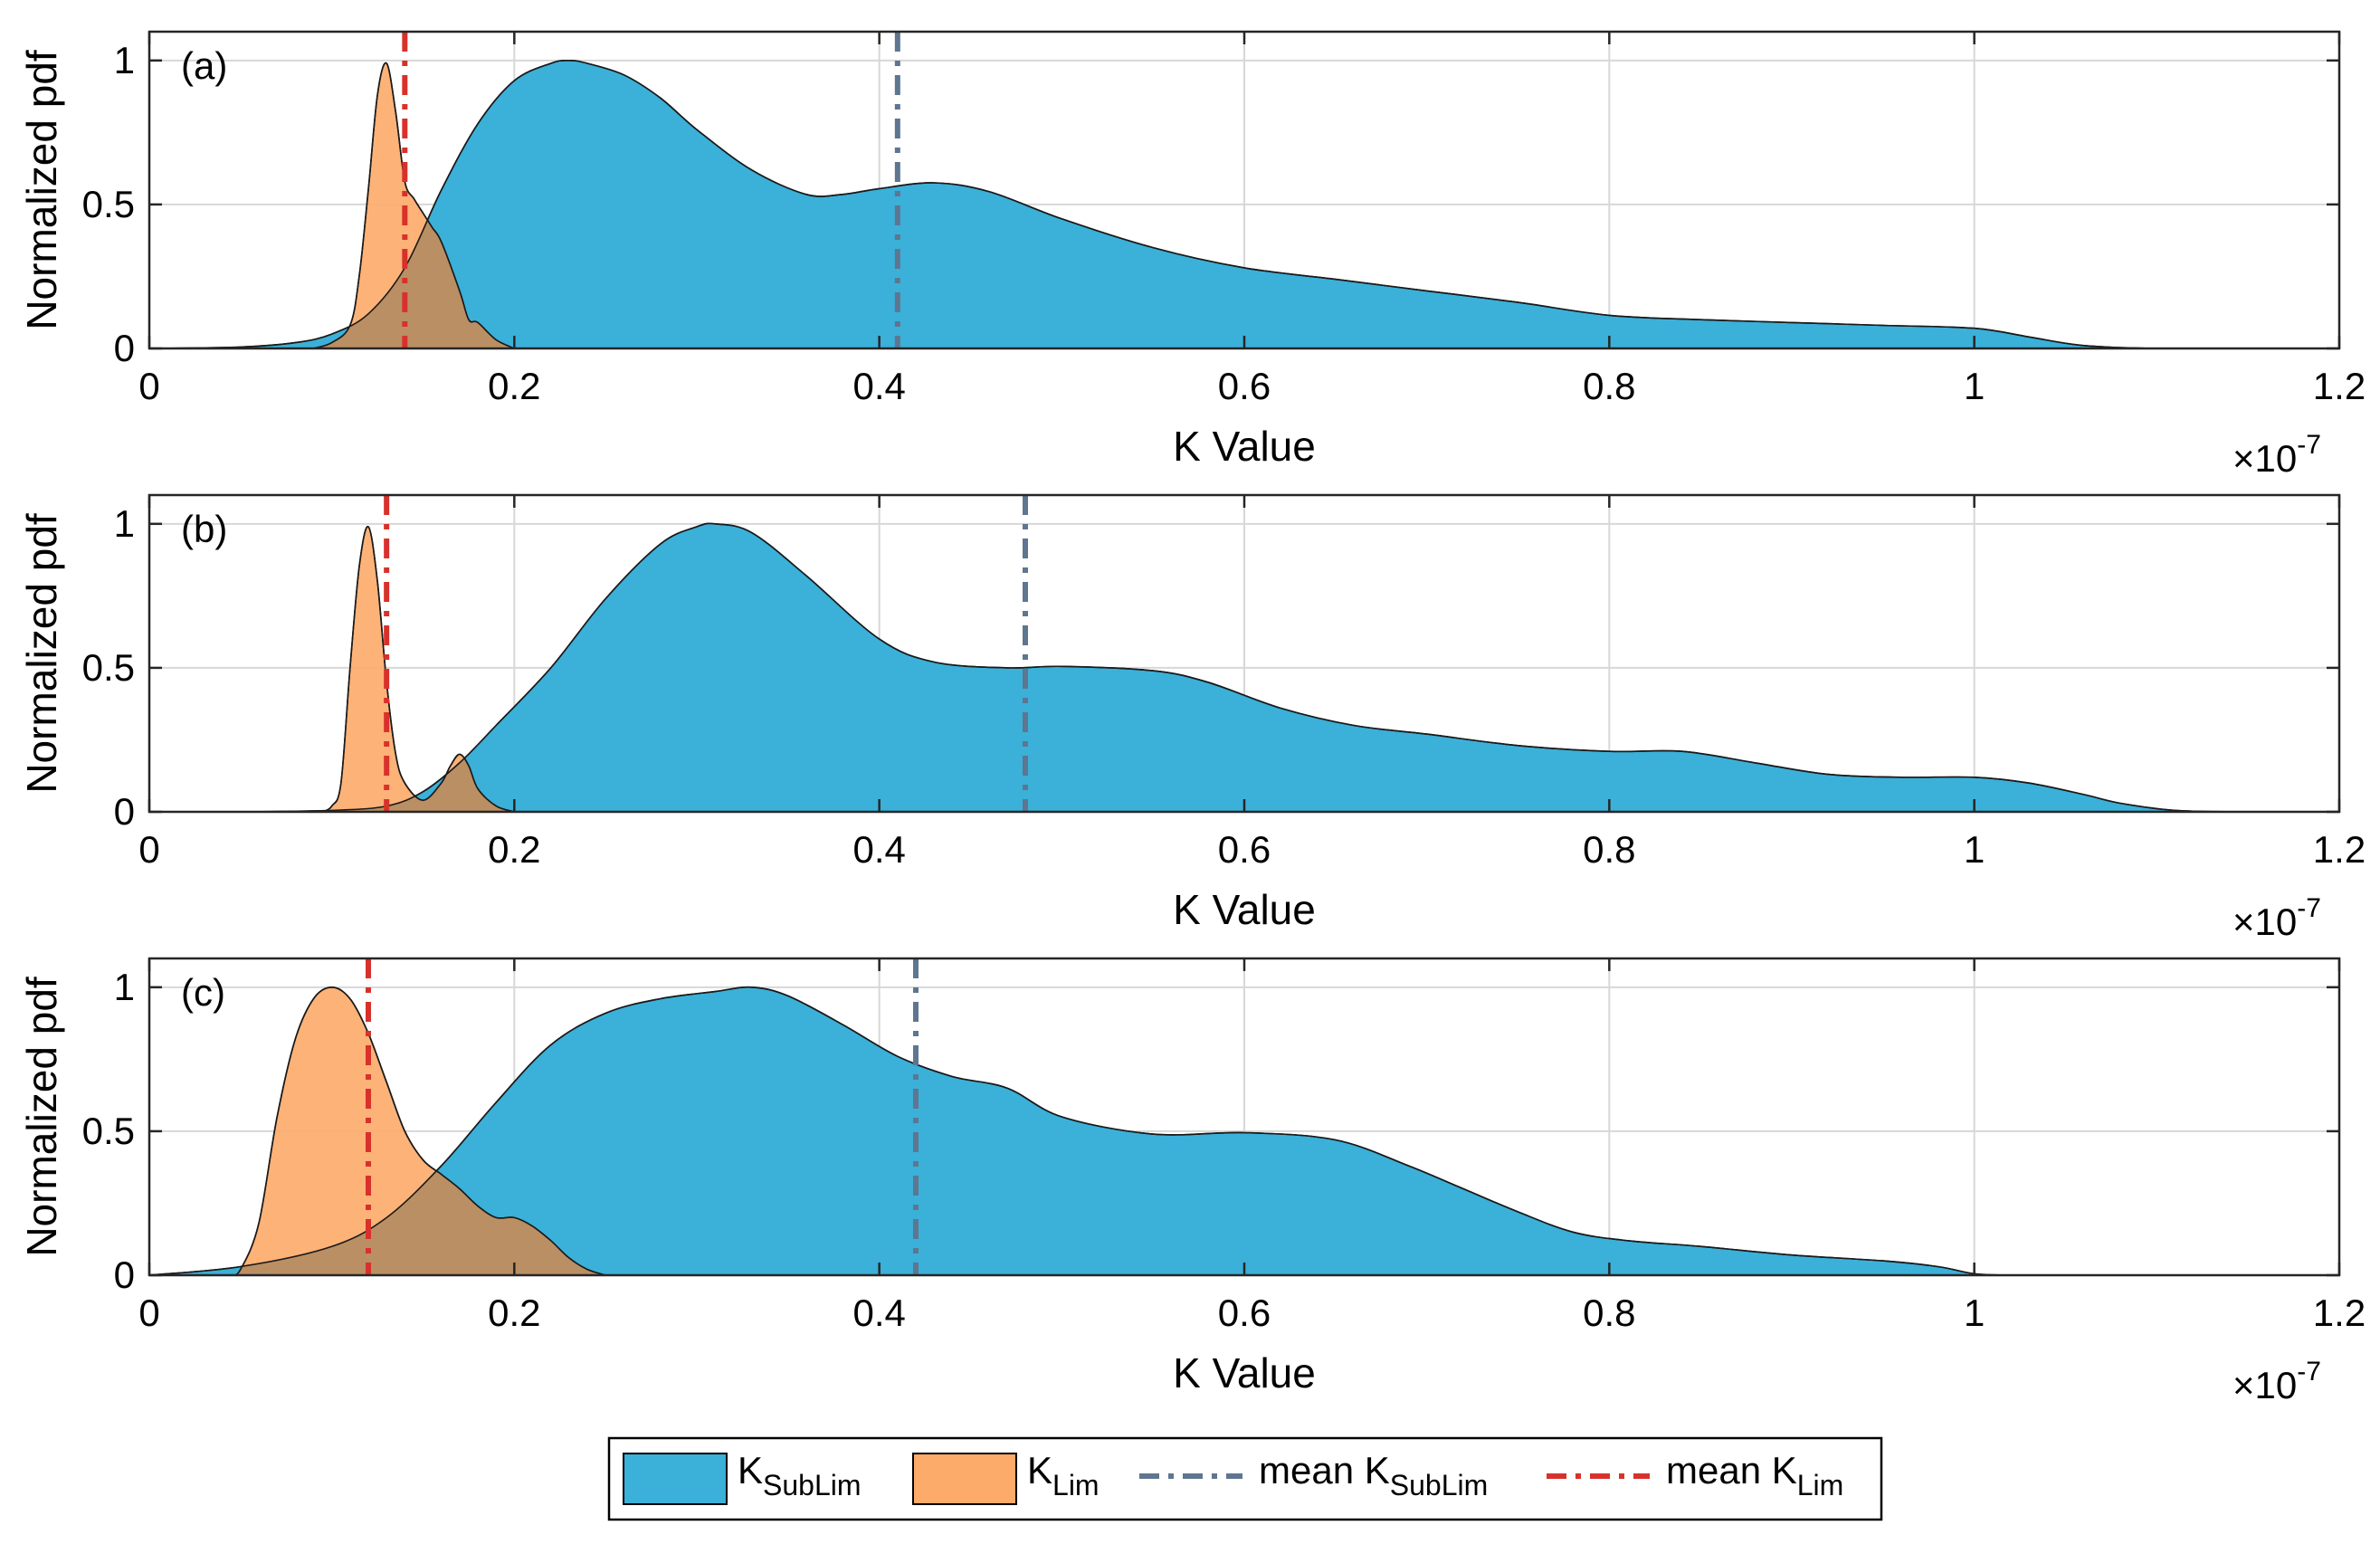  Describe the element at coordinates (1373, 1475) in the screenshot. I see `legend-label-mean-sublim: mean KSubLim` at that location.